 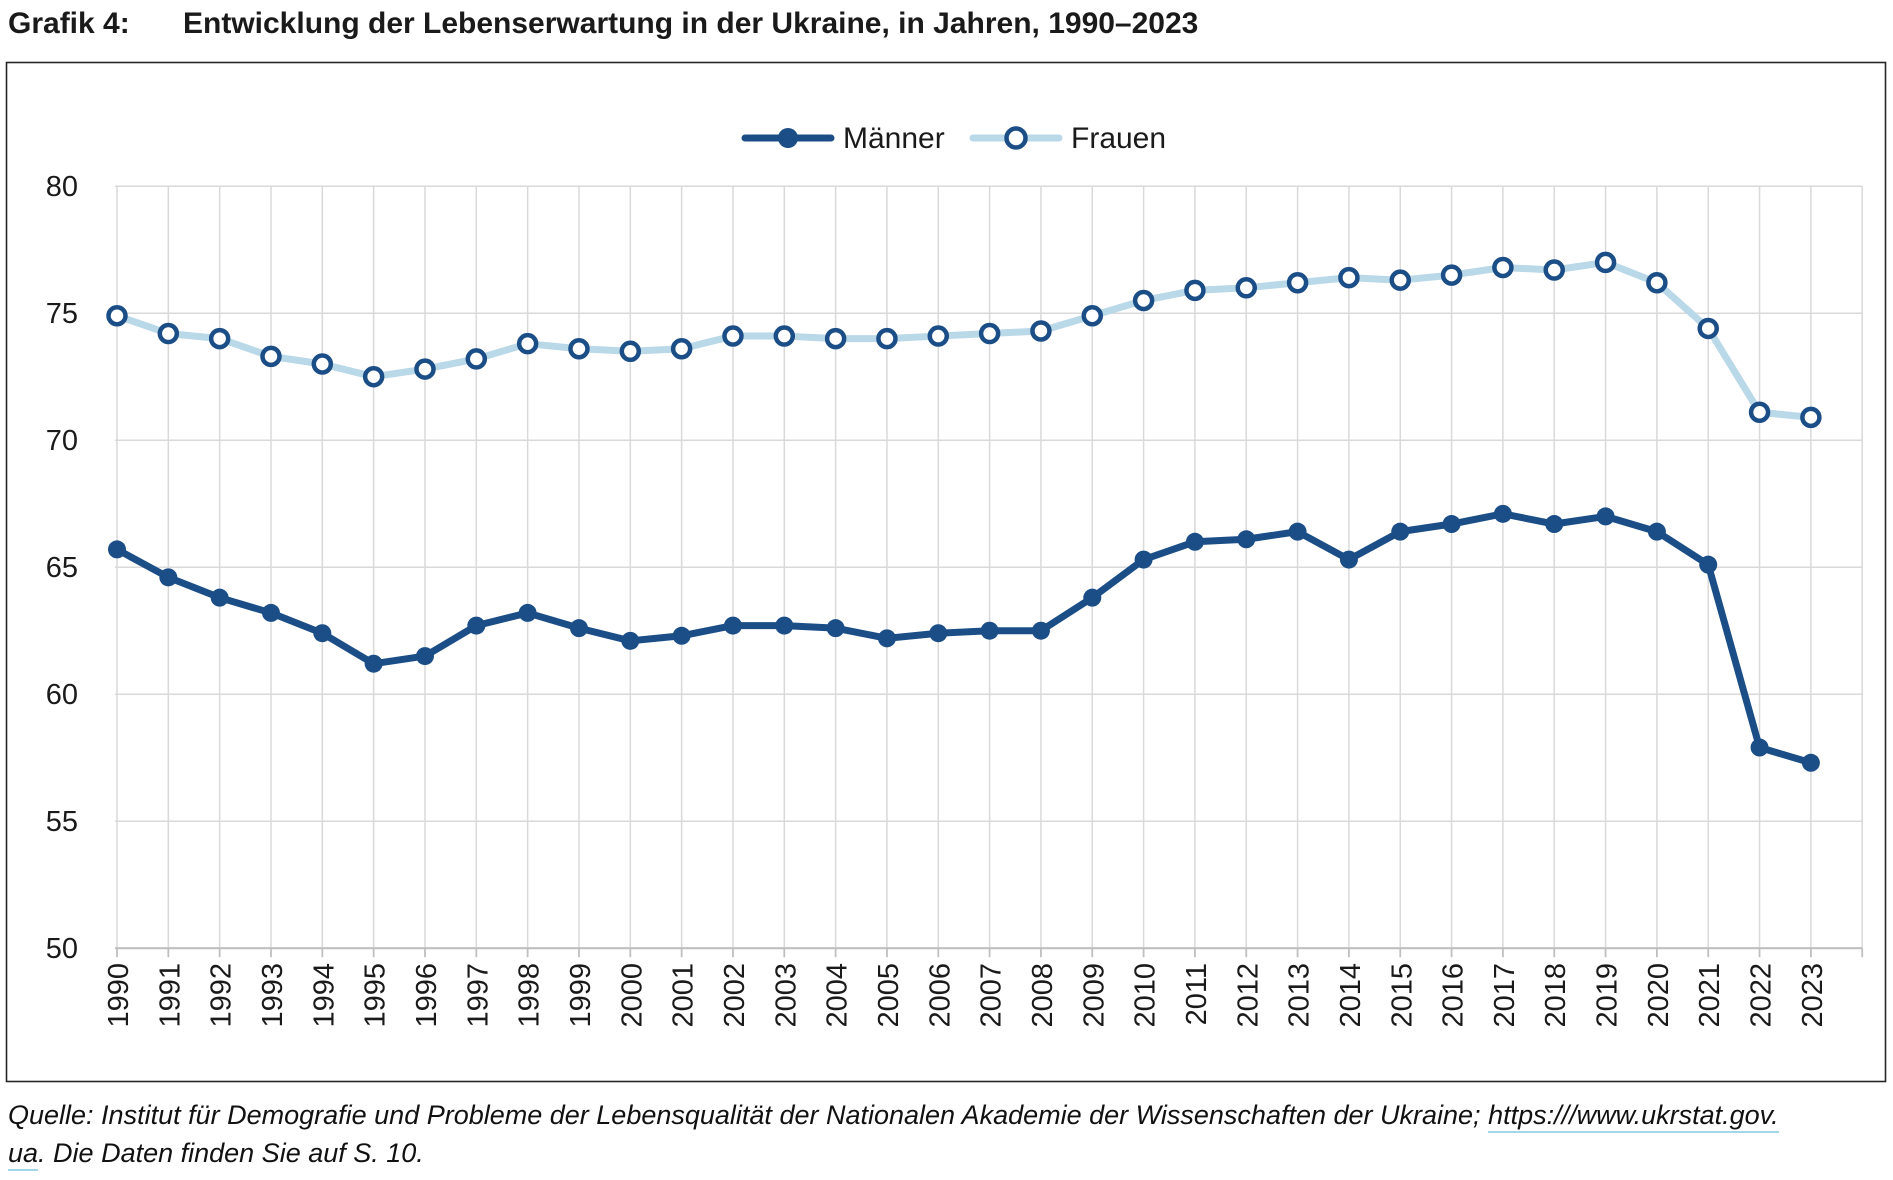 I want to click on x-axis-label: 2001, so click(x=684, y=995).